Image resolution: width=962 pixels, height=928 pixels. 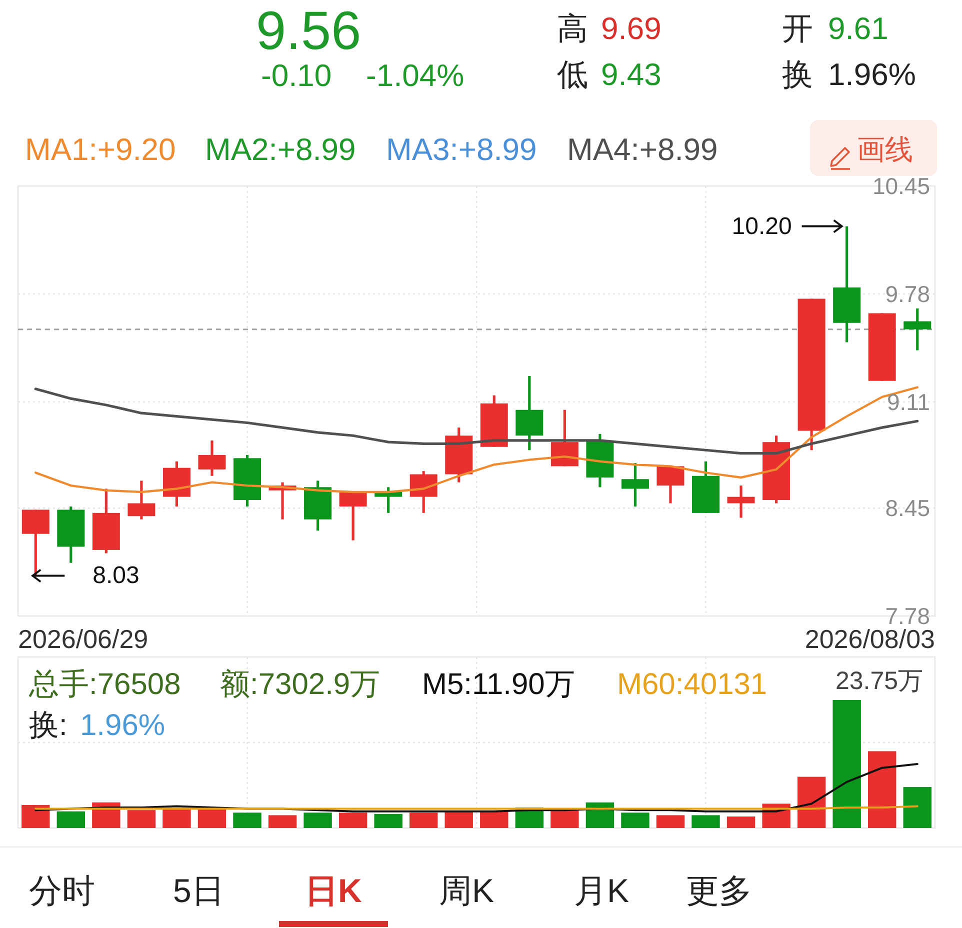 I want to click on text: 低, so click(x=572, y=74).